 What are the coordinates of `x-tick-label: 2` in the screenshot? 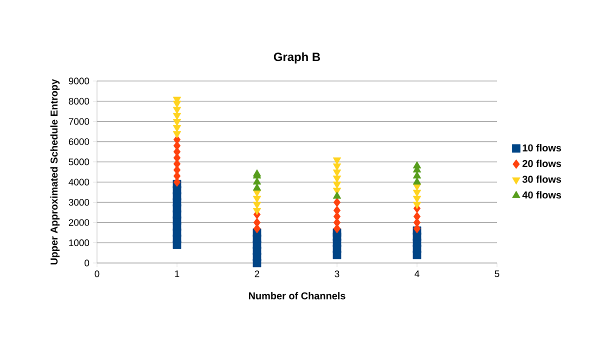 It's located at (257, 274).